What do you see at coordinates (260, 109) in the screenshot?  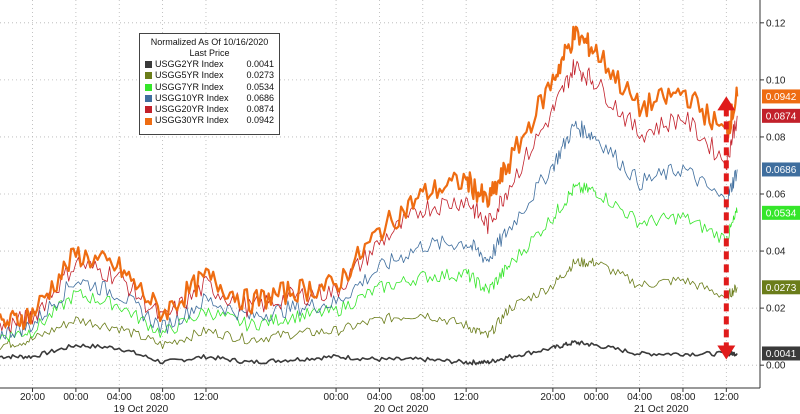 I see `legend-series-value: 0.0874` at bounding box center [260, 109].